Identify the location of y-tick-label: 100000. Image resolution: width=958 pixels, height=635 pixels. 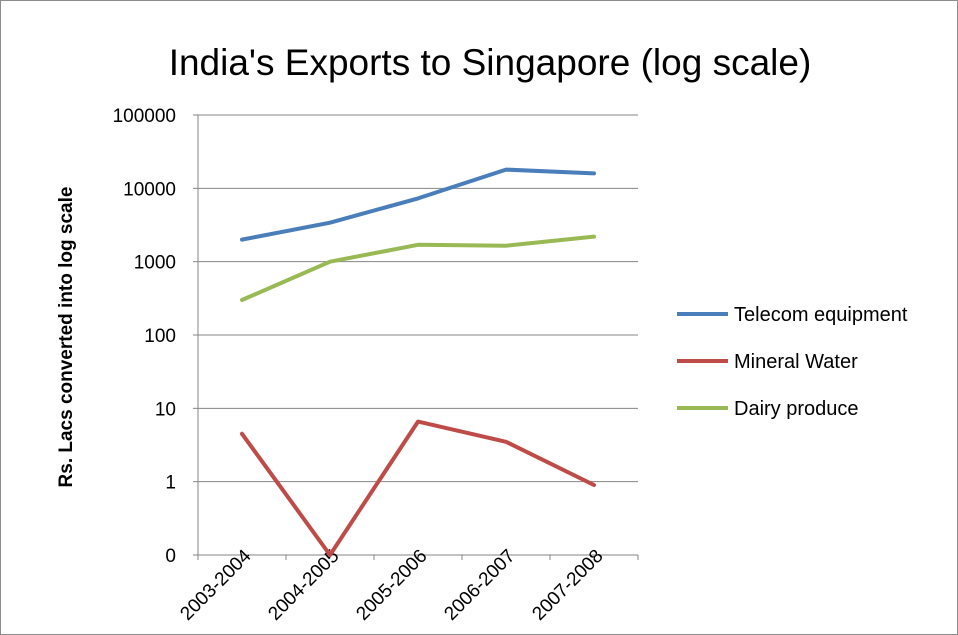
(144, 116).